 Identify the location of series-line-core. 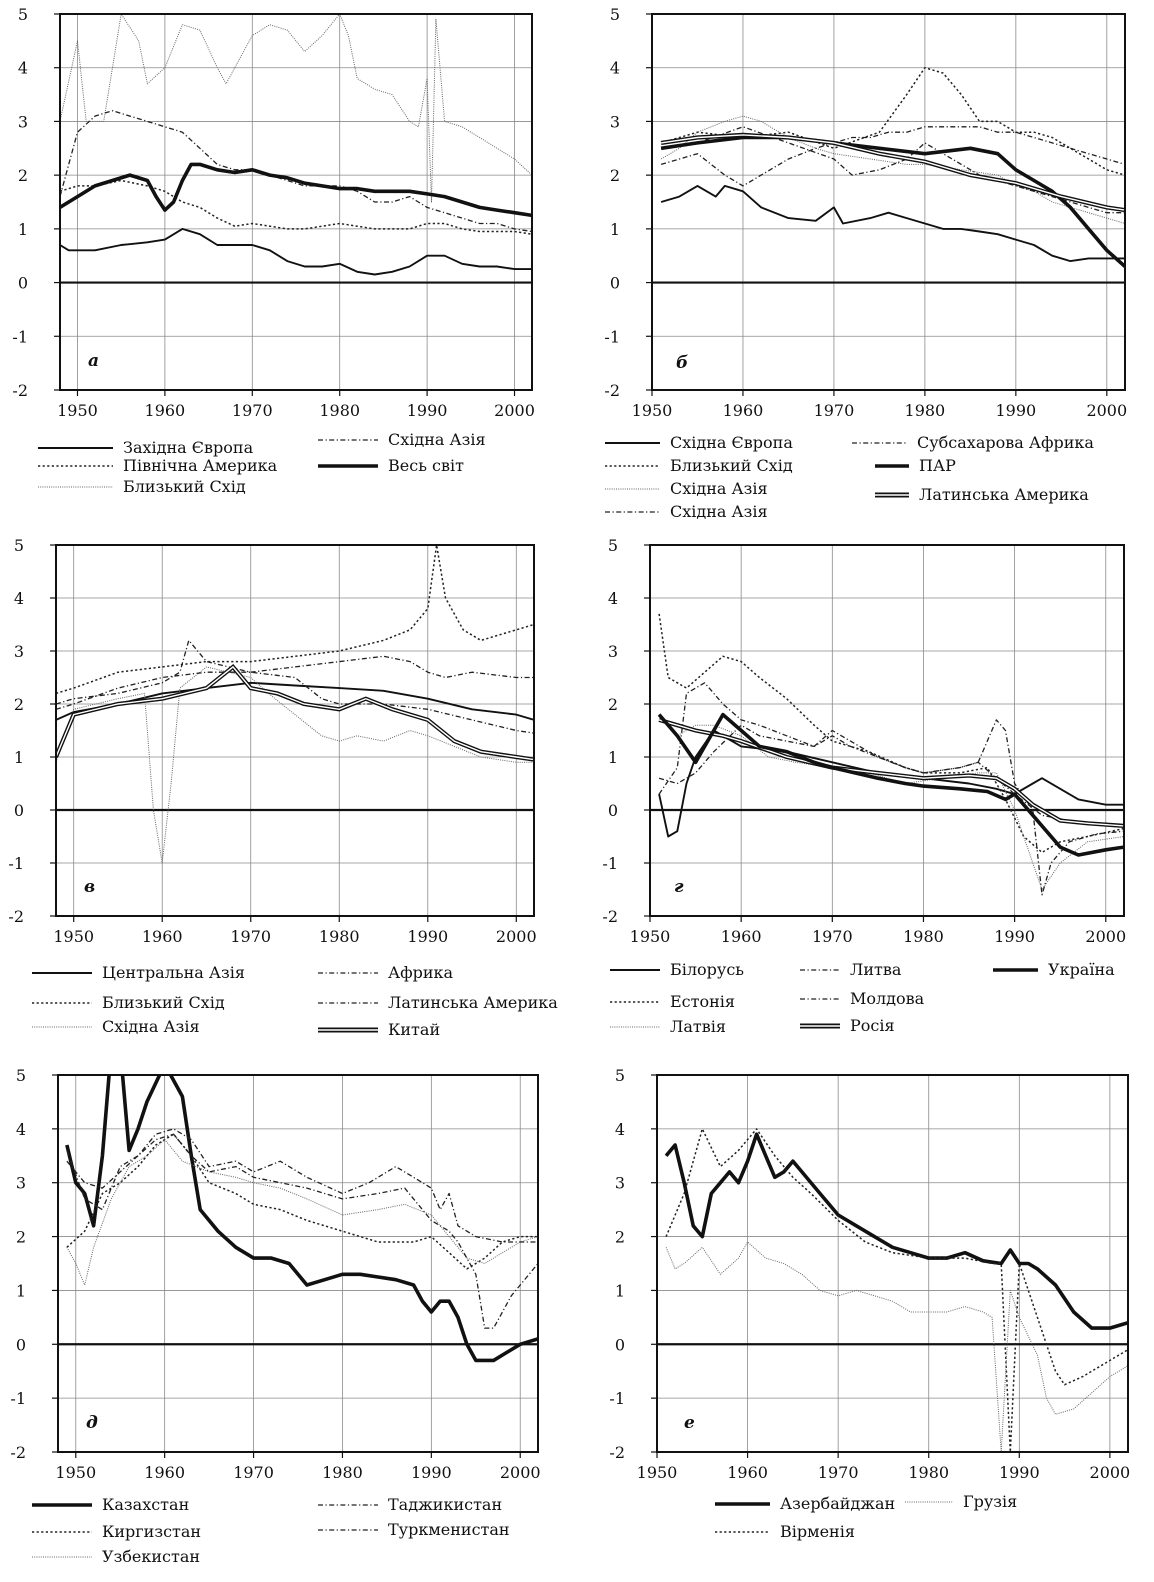
(892, 172).